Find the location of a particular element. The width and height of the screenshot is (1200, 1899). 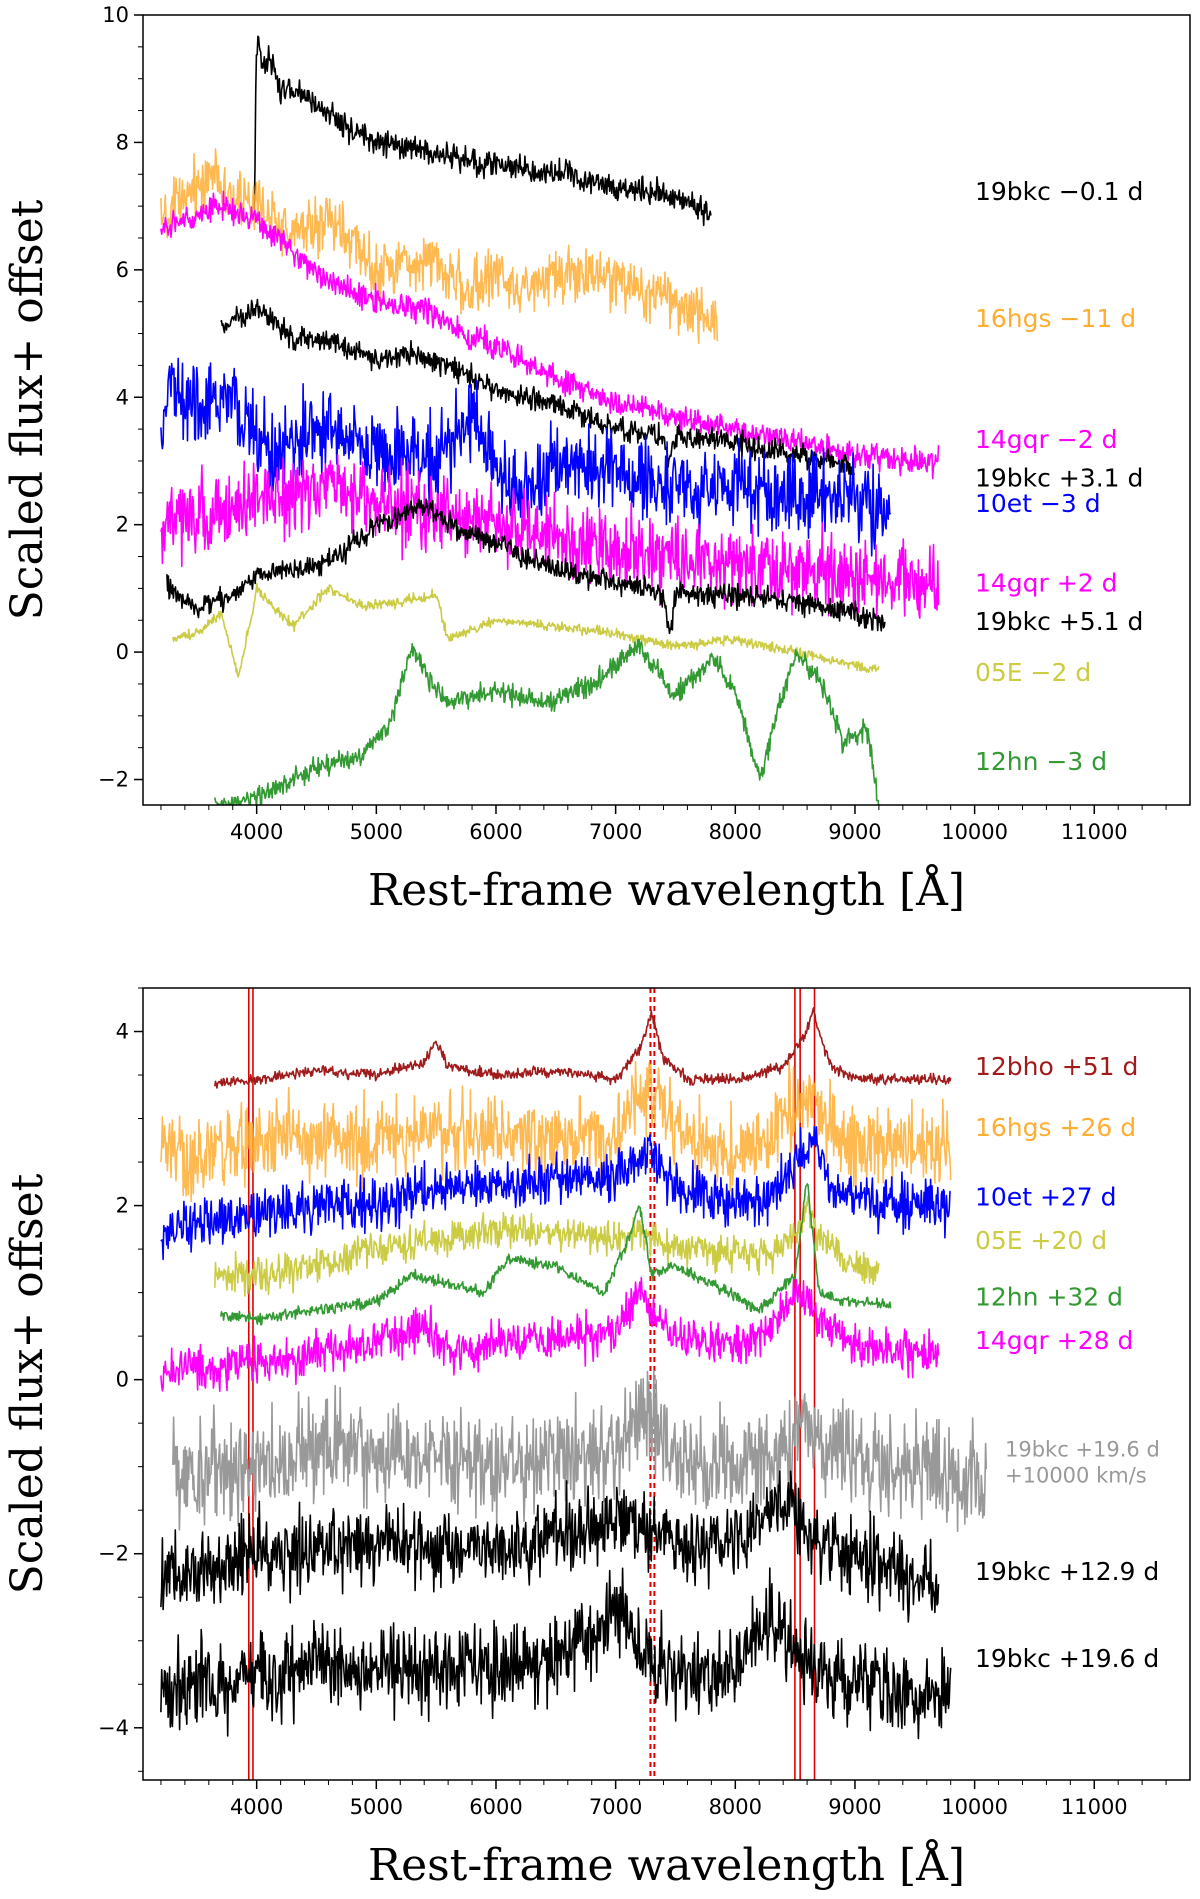

series-label: 19bkc +19.6 d is located at coordinates (1067, 1658).